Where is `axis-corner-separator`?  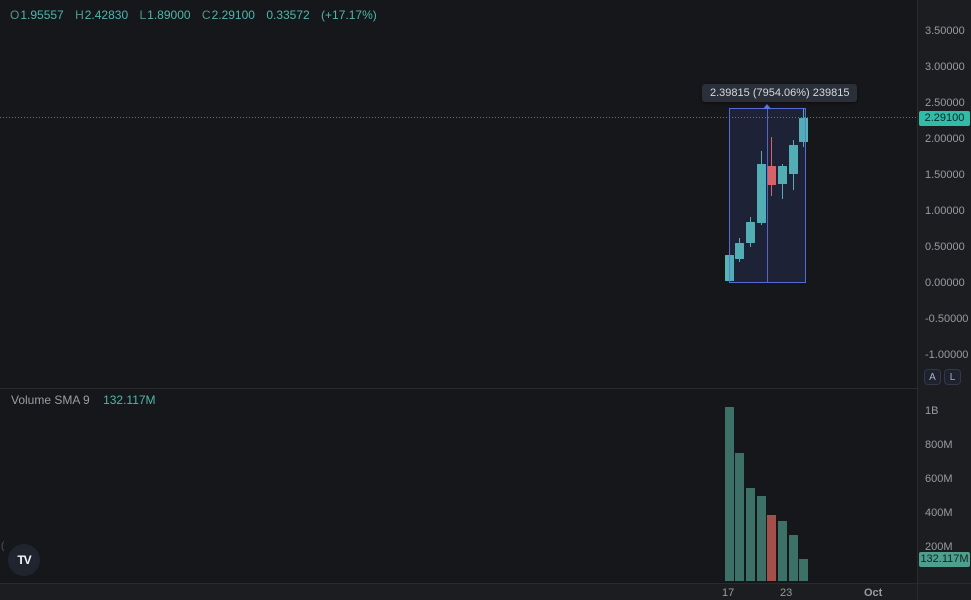
axis-corner-separator is located at coordinates (917, 592).